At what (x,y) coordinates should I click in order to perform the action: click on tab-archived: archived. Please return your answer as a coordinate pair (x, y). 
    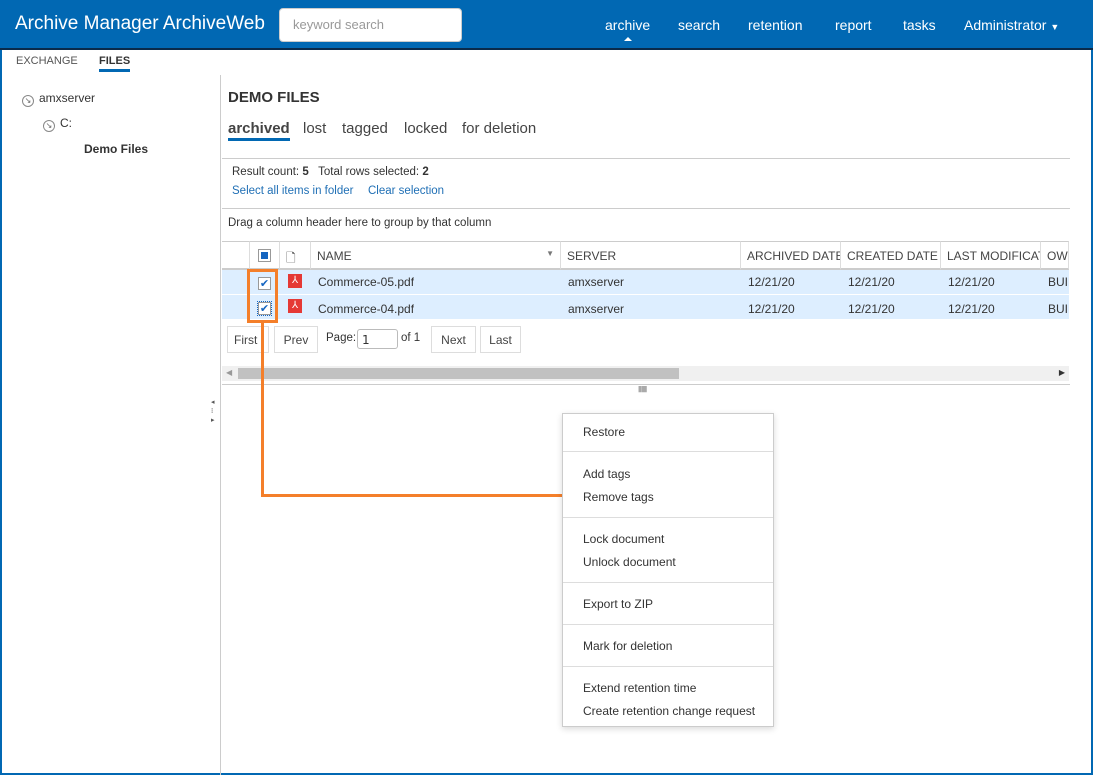
    Looking at the image, I should click on (259, 130).